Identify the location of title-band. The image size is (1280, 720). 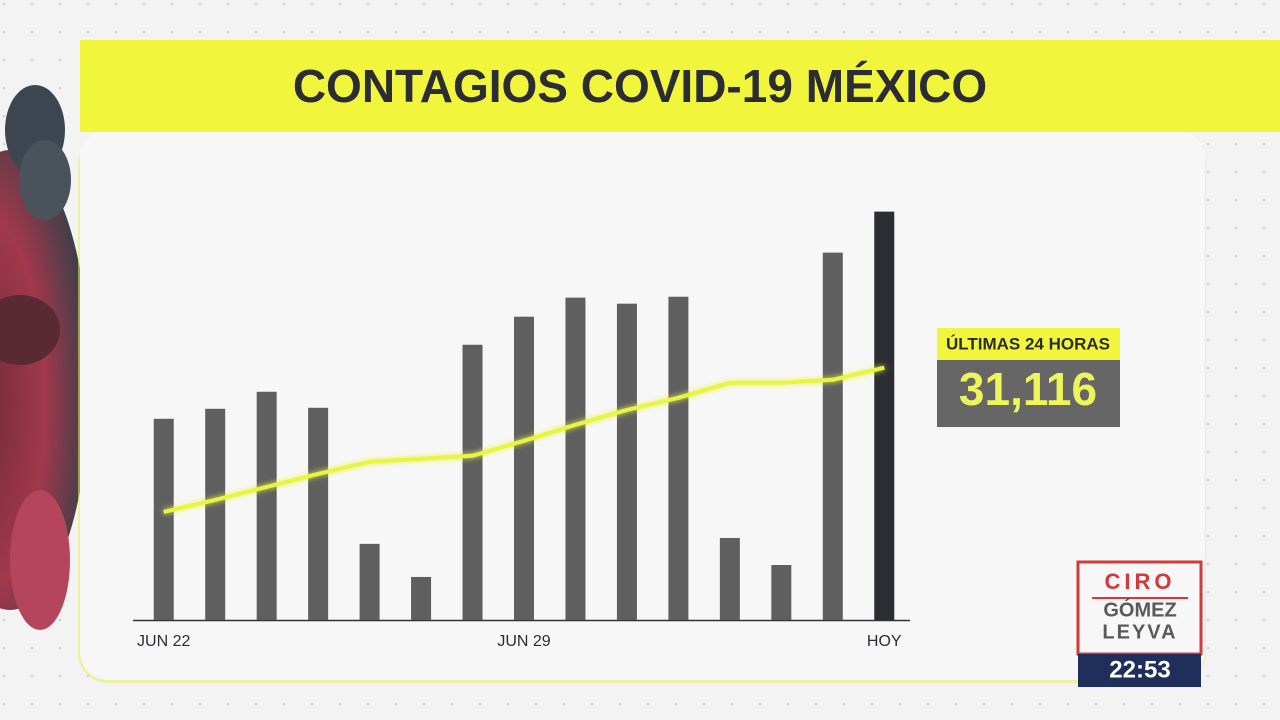
(680, 86).